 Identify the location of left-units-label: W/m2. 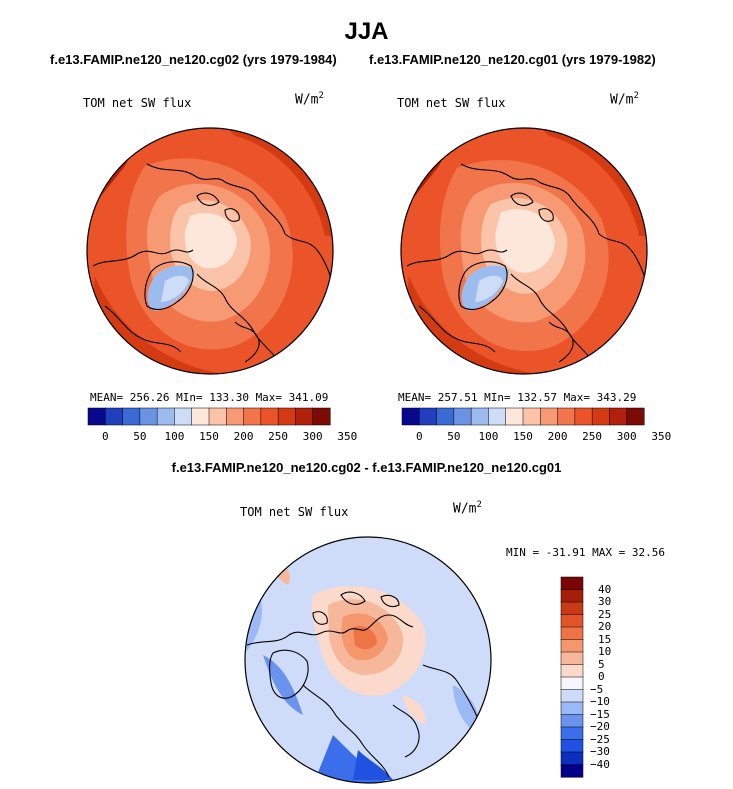
(309, 99).